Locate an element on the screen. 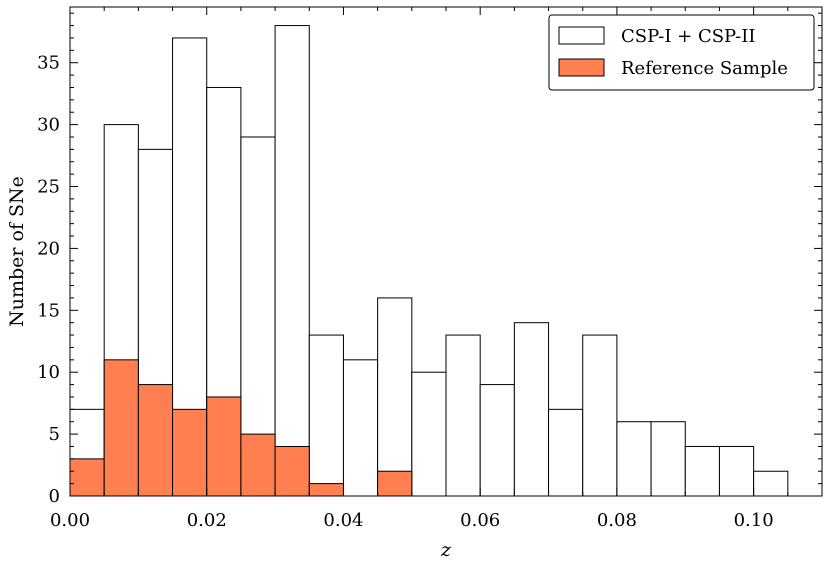 Image resolution: width=830 pixels, height=568 pixels. y-tick-label: 15 is located at coordinates (48, 310).